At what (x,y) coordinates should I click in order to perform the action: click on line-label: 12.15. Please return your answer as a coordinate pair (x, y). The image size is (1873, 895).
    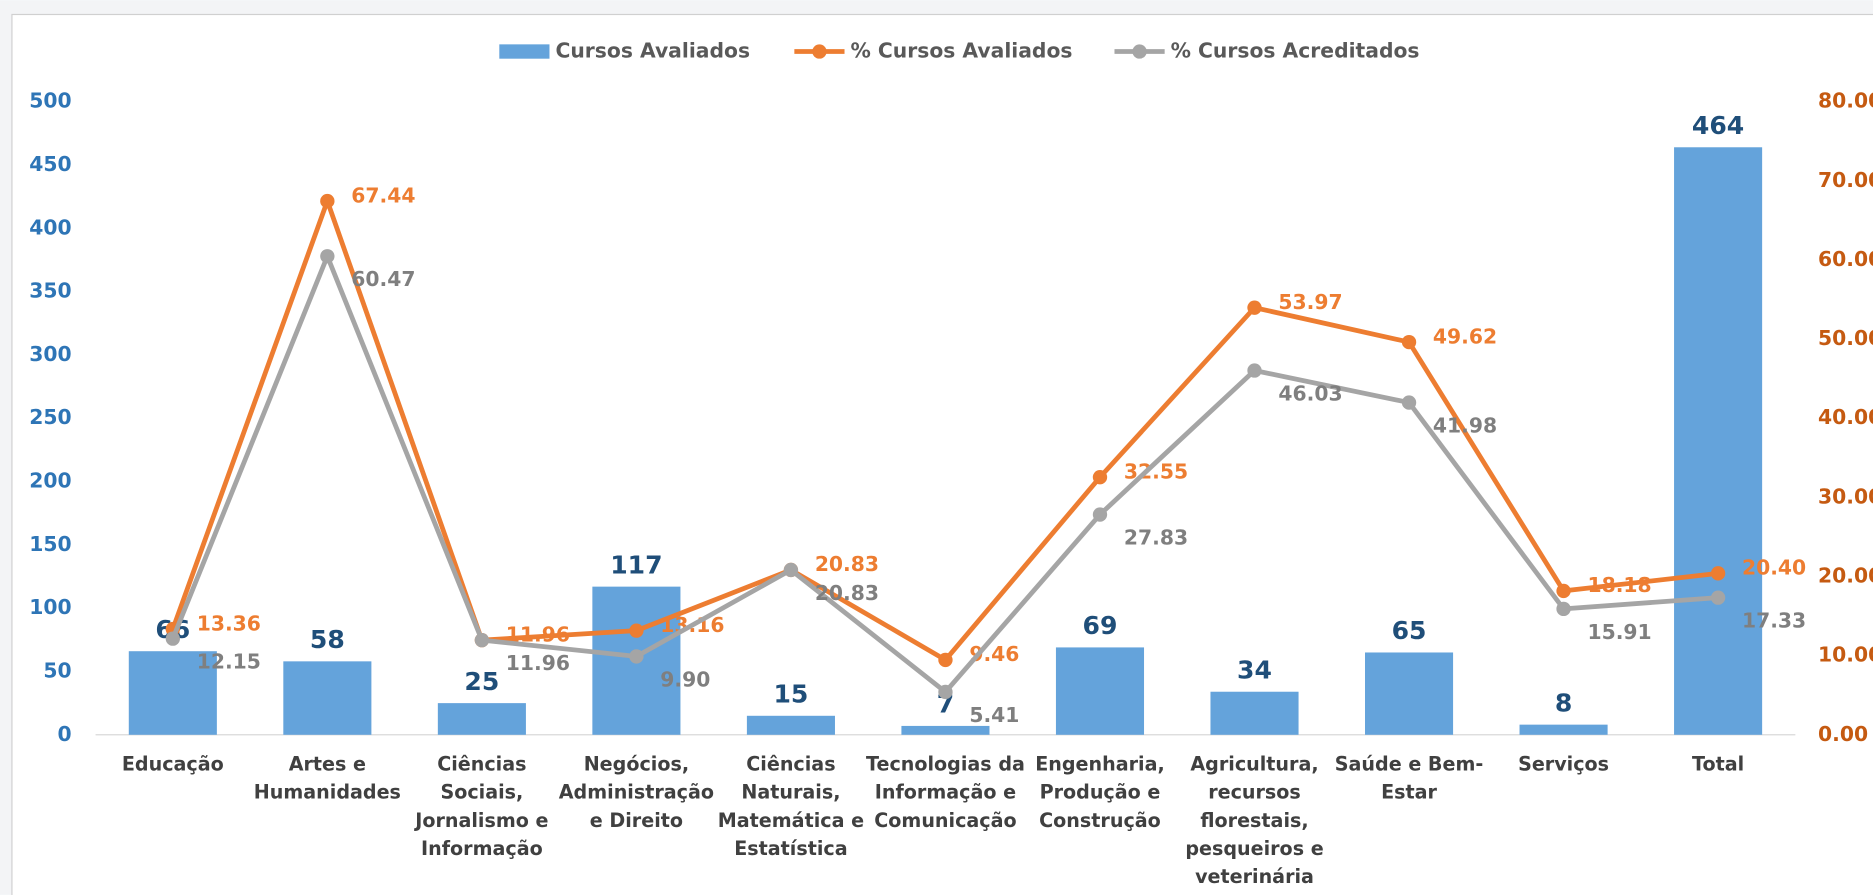
    Looking at the image, I should click on (229, 662).